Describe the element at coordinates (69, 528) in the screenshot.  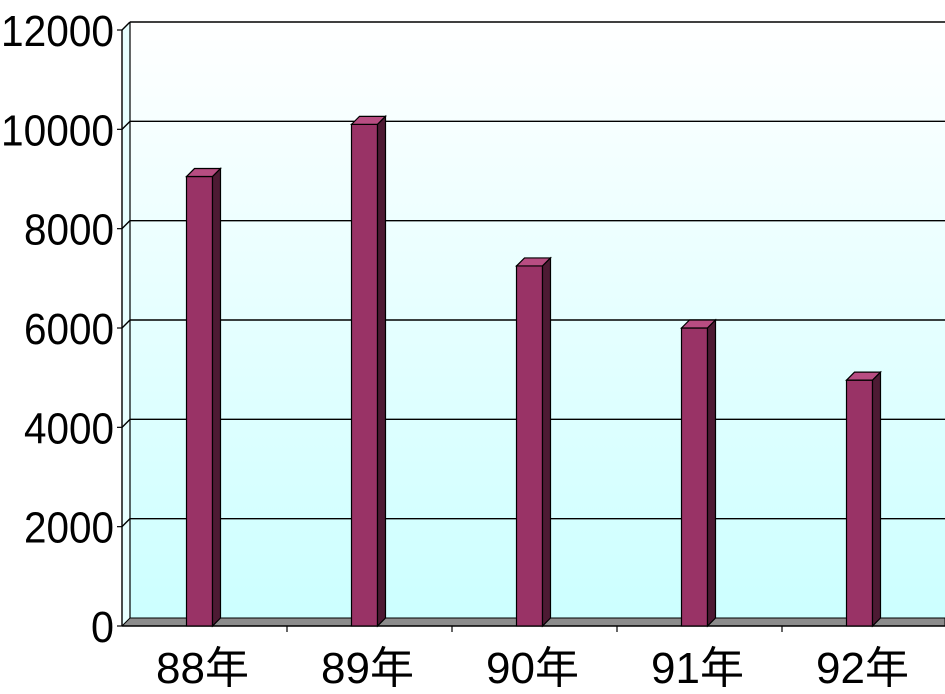
I see `y-tick-label: 2000` at that location.